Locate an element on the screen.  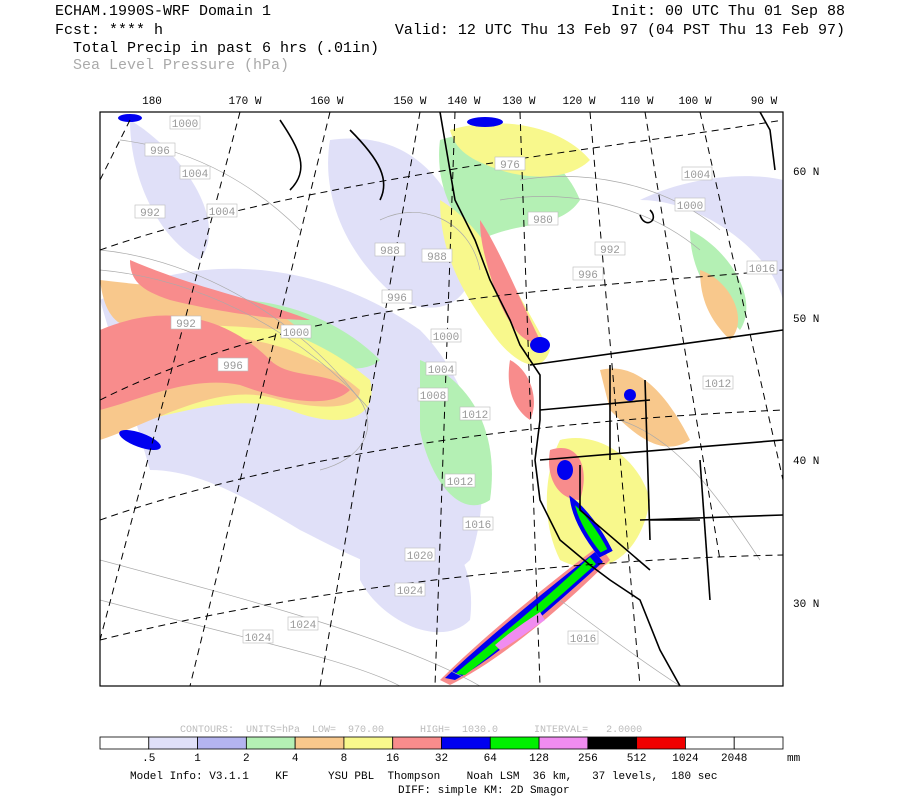
lat-label: 60 N is located at coordinates (806, 173).